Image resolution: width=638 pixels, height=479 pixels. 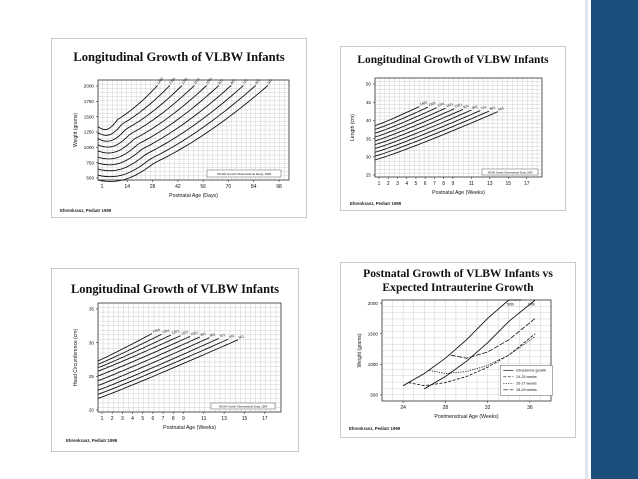 What do you see at coordinates (586, 239) in the screenshot?
I see `slide-accent-edge` at bounding box center [586, 239].